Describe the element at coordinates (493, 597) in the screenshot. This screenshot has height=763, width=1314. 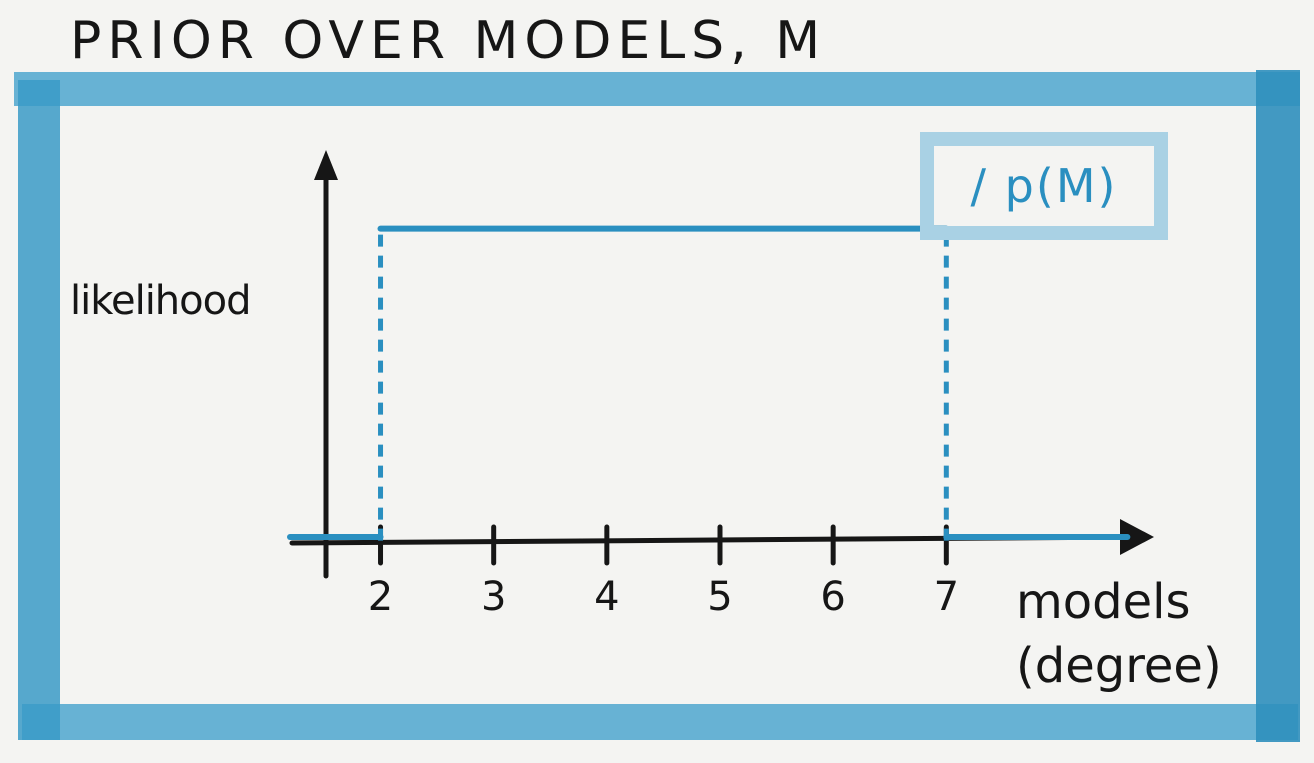
I see `x-tick-label: 3` at that location.